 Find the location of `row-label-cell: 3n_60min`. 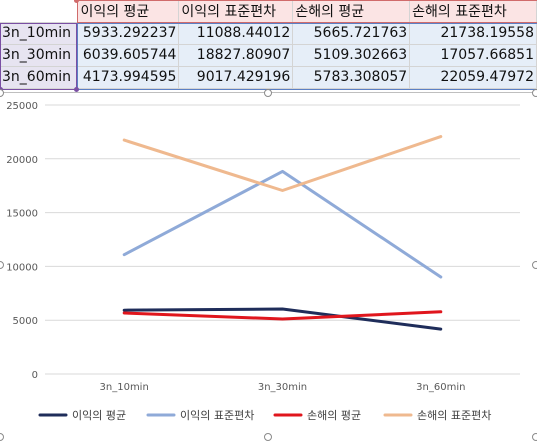

row-label-cell: 3n_60min is located at coordinates (39, 77).